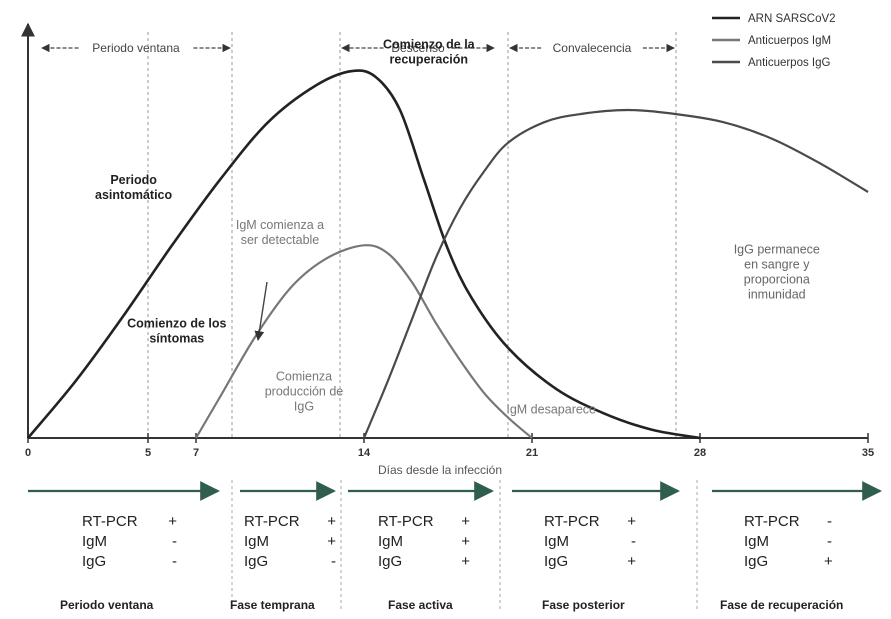 This screenshot has height=619, width=891. What do you see at coordinates (789, 63) in the screenshot?
I see `legend-label: Anticuerpos IgG` at bounding box center [789, 63].